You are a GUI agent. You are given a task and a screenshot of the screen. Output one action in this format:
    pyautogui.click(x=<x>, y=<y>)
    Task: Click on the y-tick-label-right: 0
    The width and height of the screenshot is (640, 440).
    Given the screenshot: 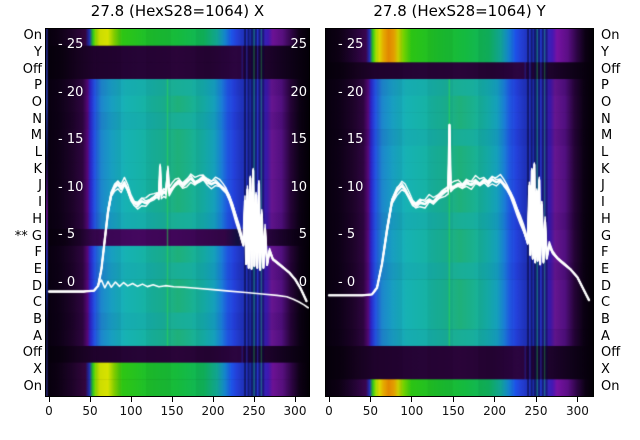 What is the action you would take?
    pyautogui.click(x=302, y=282)
    